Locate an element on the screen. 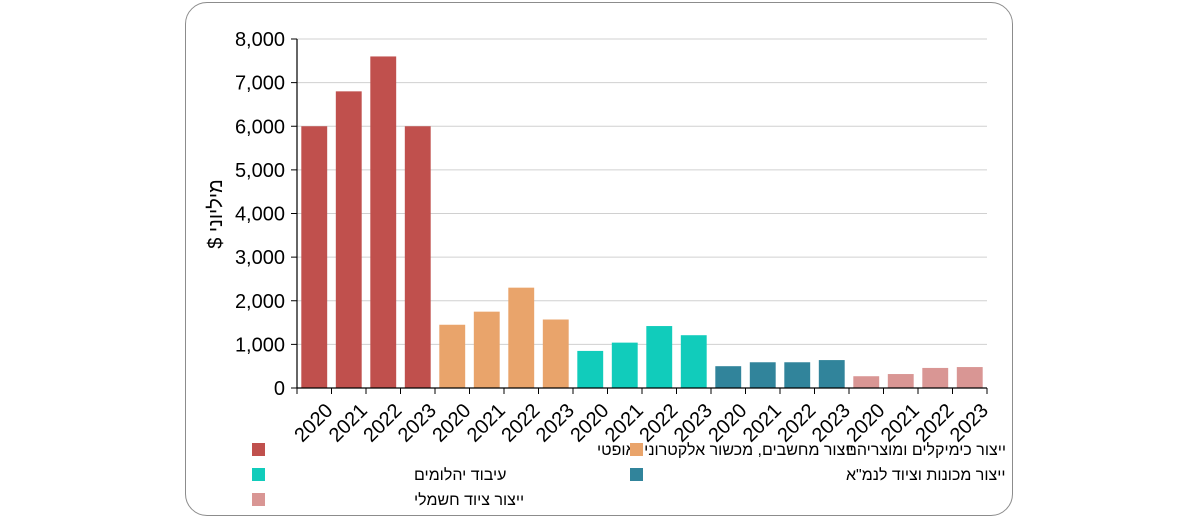  legend-label: ייצור ציוד חשמלי is located at coordinates (469, 500).